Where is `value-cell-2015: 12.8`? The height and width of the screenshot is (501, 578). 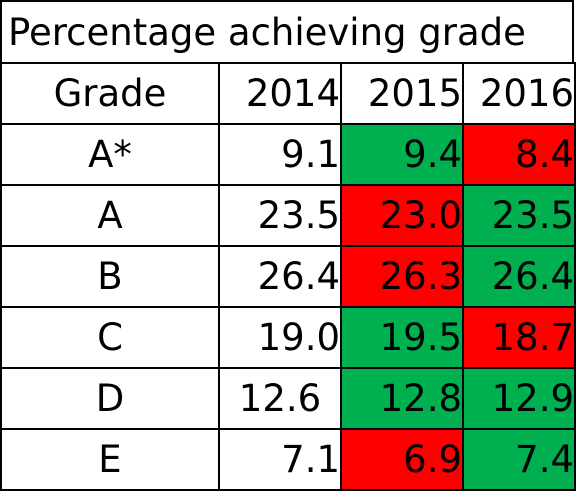
value-cell-2015: 12.8 is located at coordinates (402, 398).